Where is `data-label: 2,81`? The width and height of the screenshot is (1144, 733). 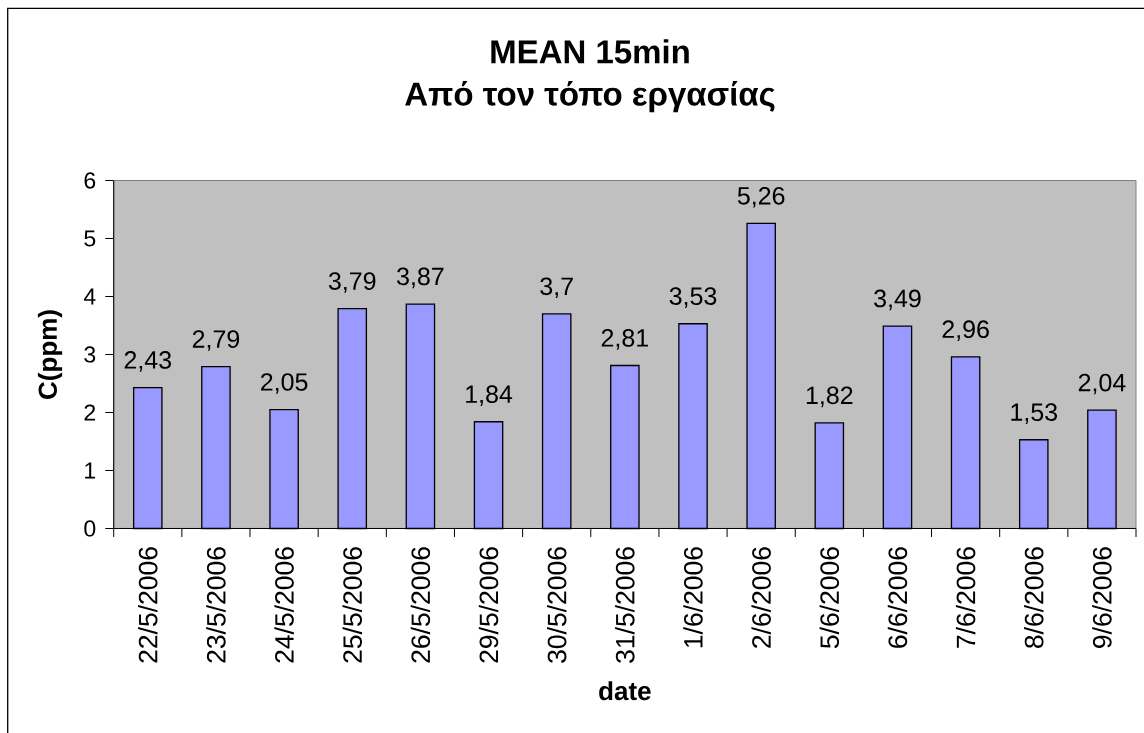
data-label: 2,81 is located at coordinates (624, 339).